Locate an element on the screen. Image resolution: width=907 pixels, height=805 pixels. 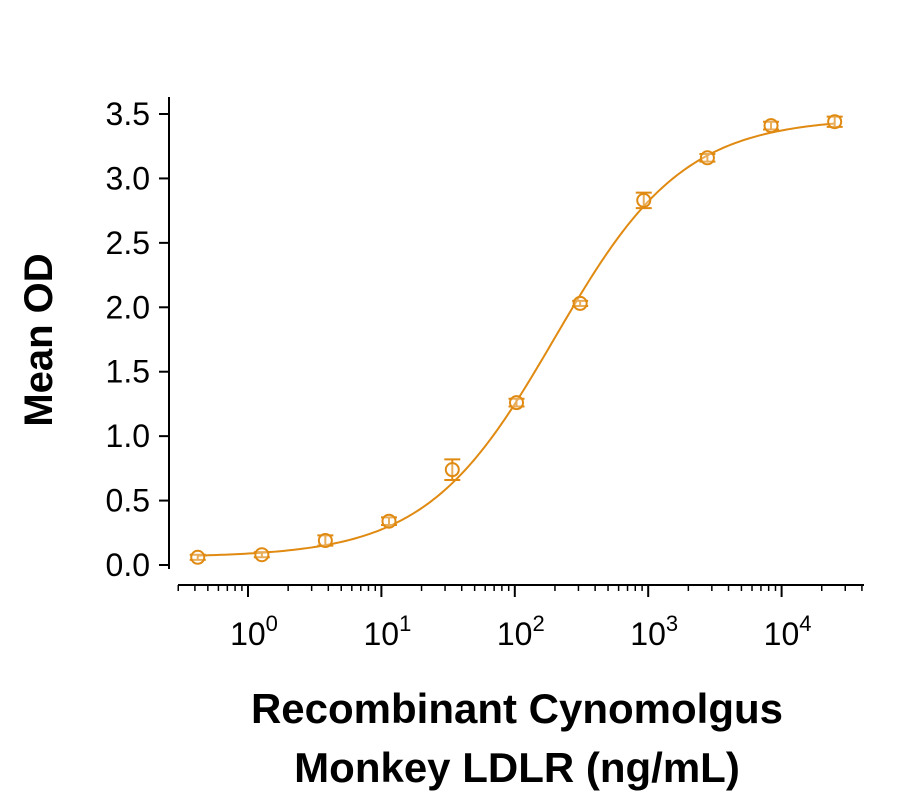
x-tick-label: 10⁴ is located at coordinates (788, 631).